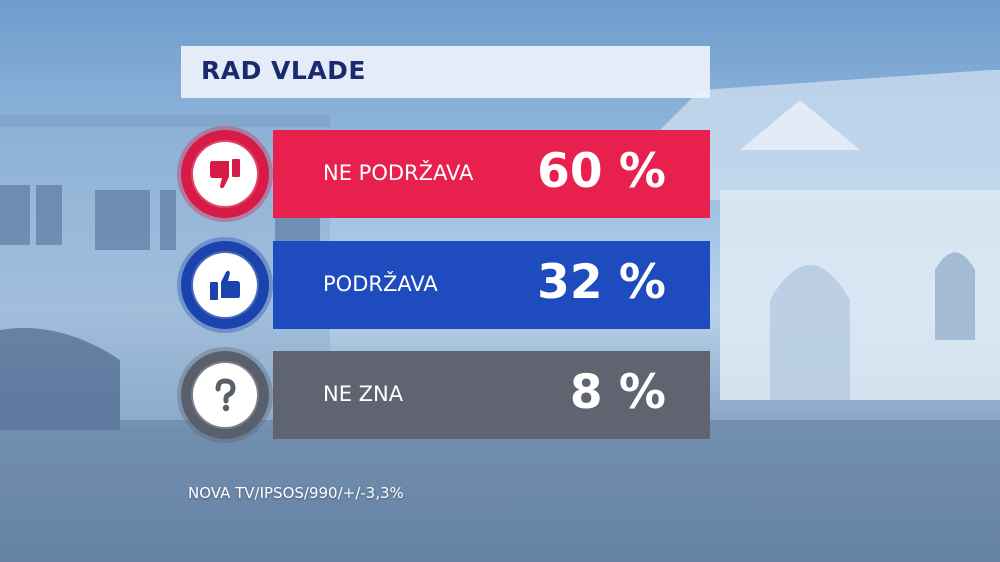 The width and height of the screenshot is (1000, 562). Describe the element at coordinates (398, 173) in the screenshot. I see `category-label: NE PODRŽAVA` at that location.